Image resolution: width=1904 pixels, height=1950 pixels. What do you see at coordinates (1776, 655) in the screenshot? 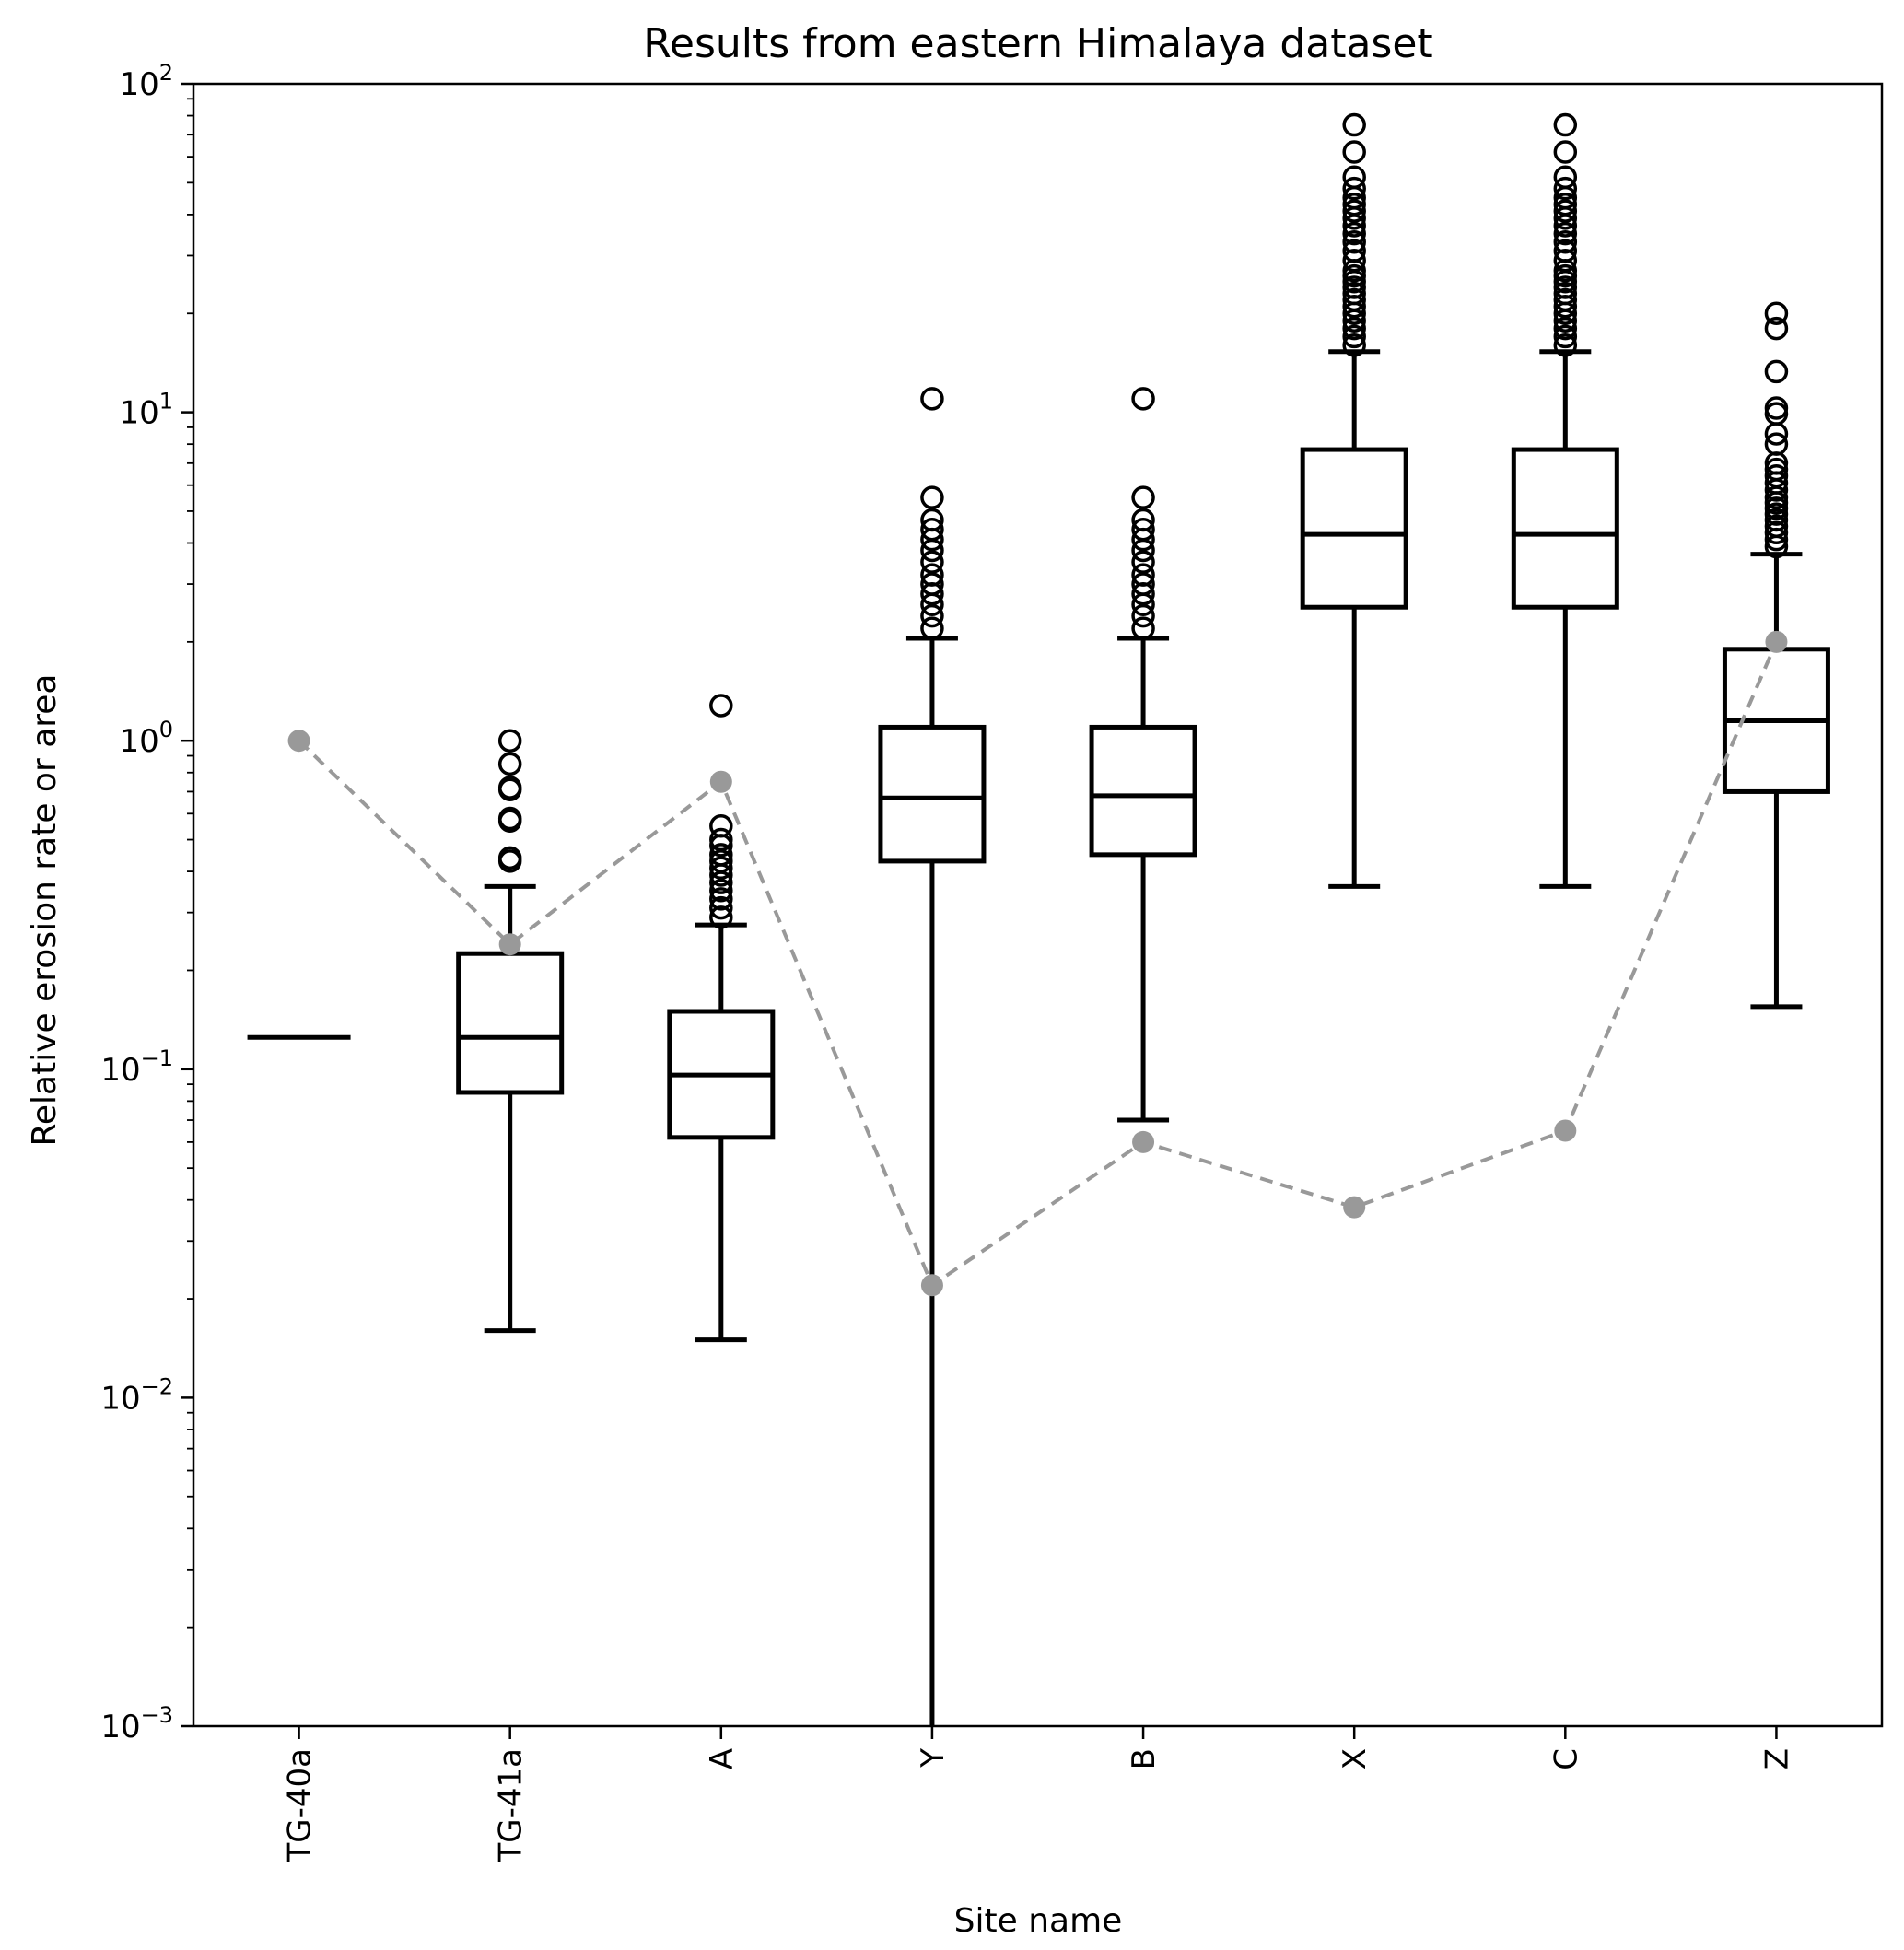
I see `box-Z` at bounding box center [1776, 655].